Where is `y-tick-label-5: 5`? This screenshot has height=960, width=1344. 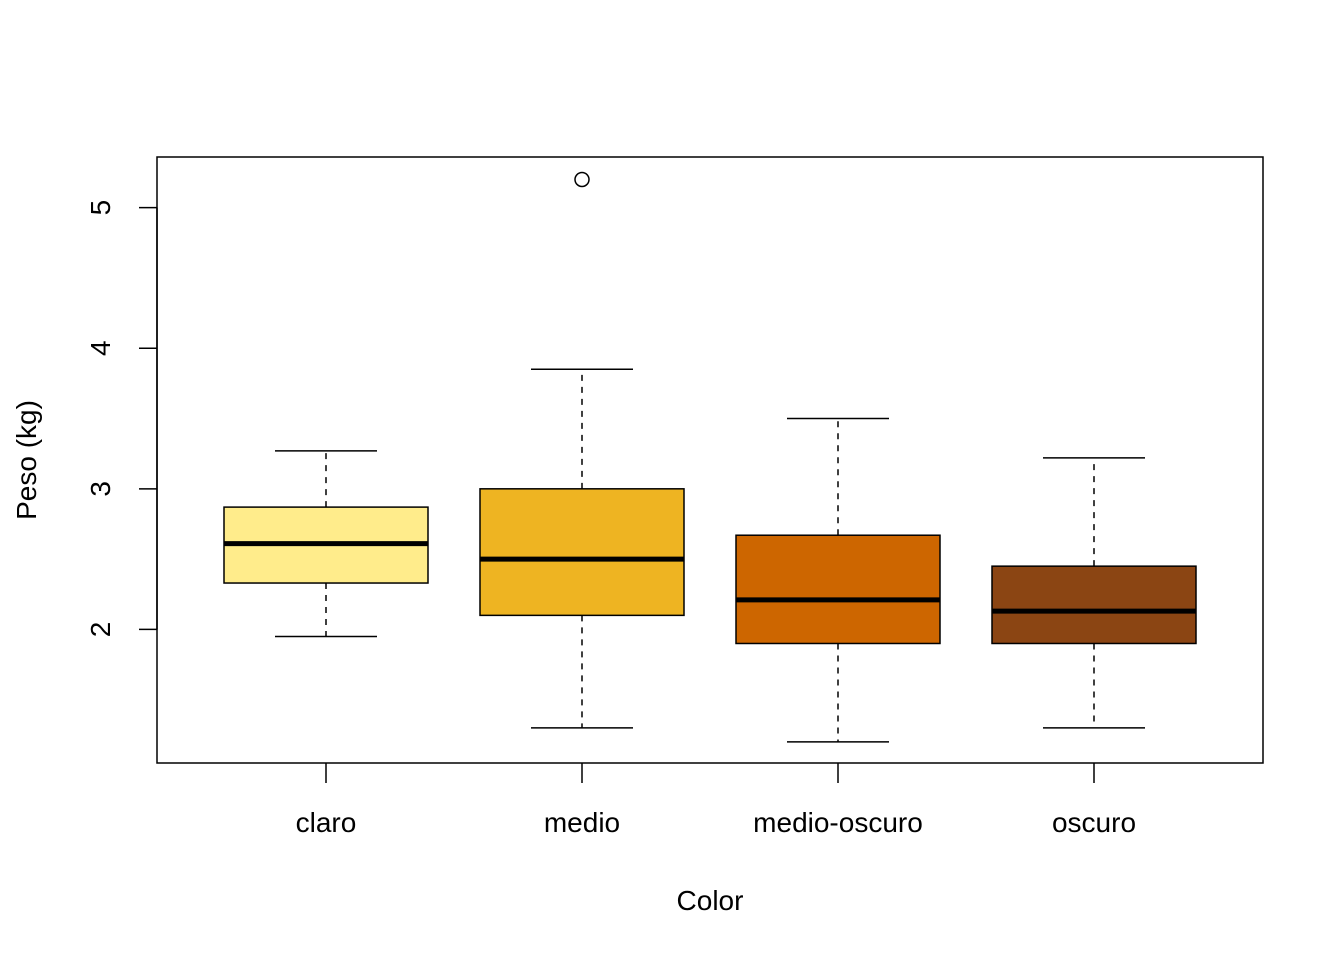
y-tick-label-5: 5 is located at coordinates (100, 208).